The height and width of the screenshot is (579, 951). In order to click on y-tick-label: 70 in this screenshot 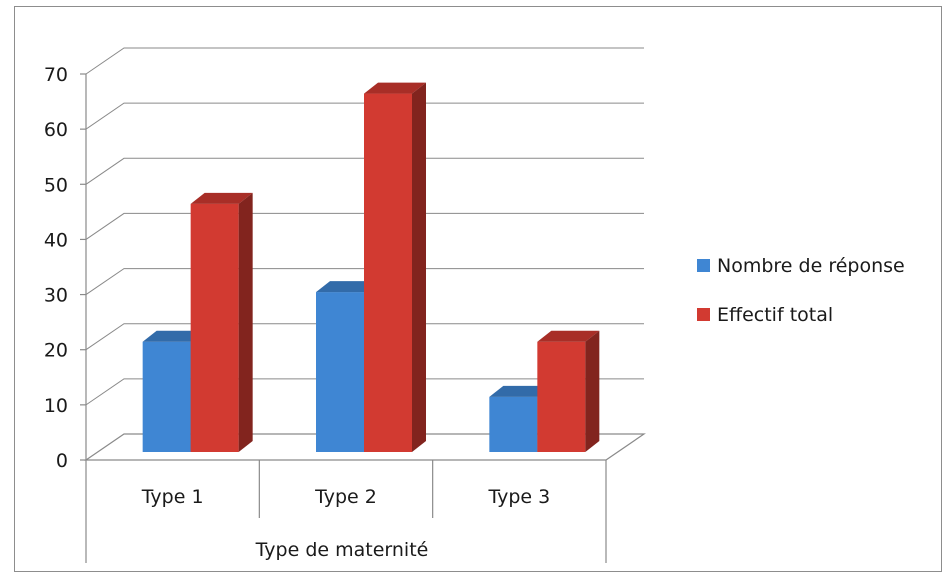, I will do `click(56, 75)`.